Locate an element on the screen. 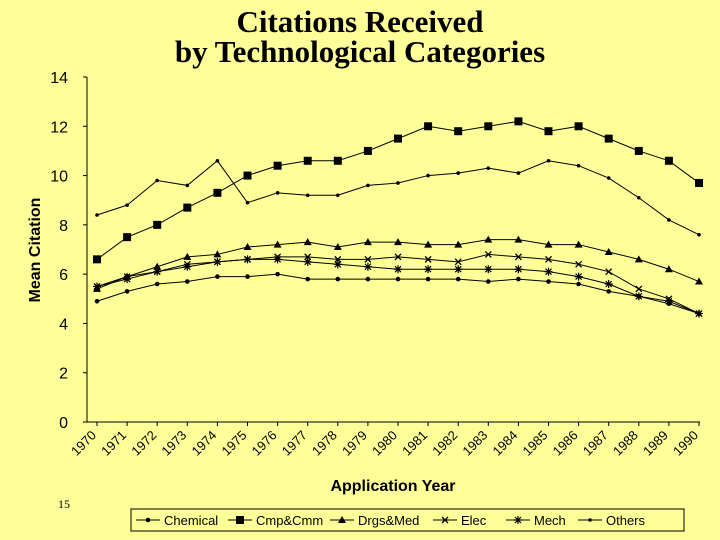 This screenshot has height=540, width=720. series-chemical is located at coordinates (398, 293).